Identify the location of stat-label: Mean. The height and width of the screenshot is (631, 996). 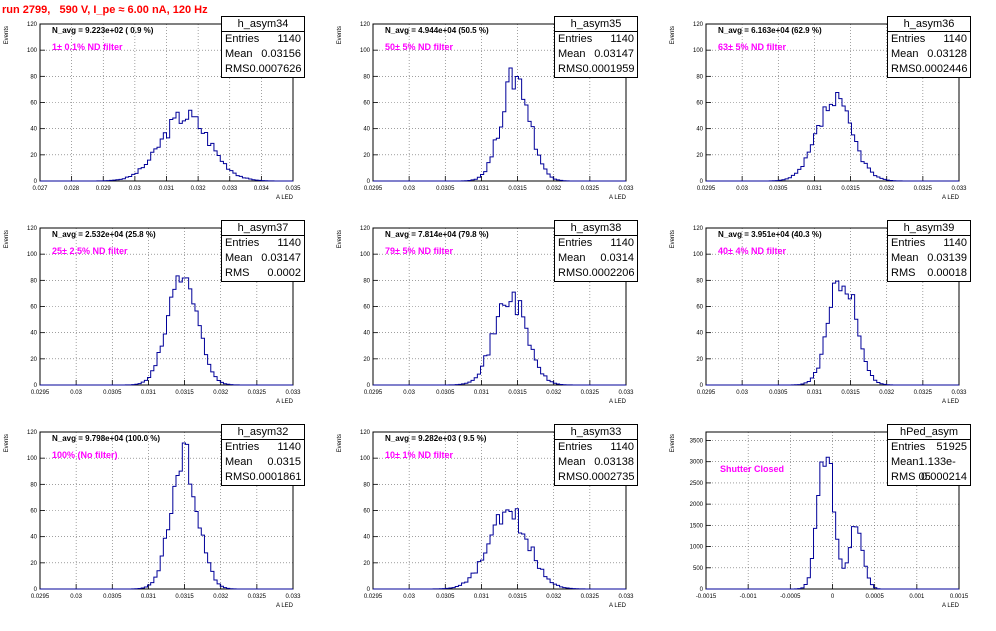
(572, 462).